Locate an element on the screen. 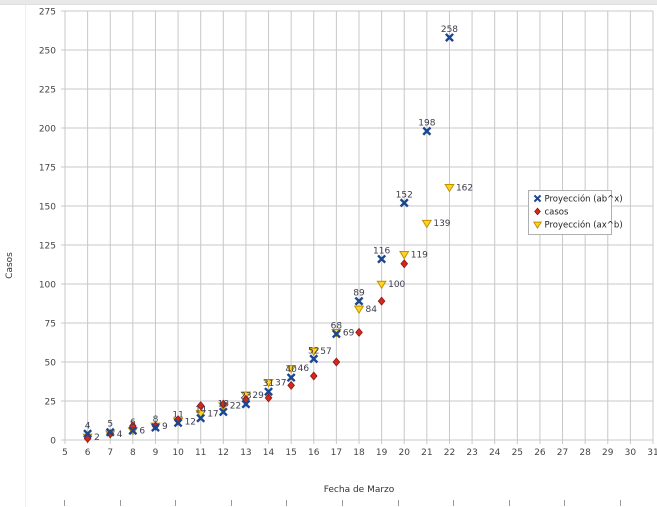 The width and height of the screenshot is (657, 507). legend-marker-diamond is located at coordinates (537, 211).